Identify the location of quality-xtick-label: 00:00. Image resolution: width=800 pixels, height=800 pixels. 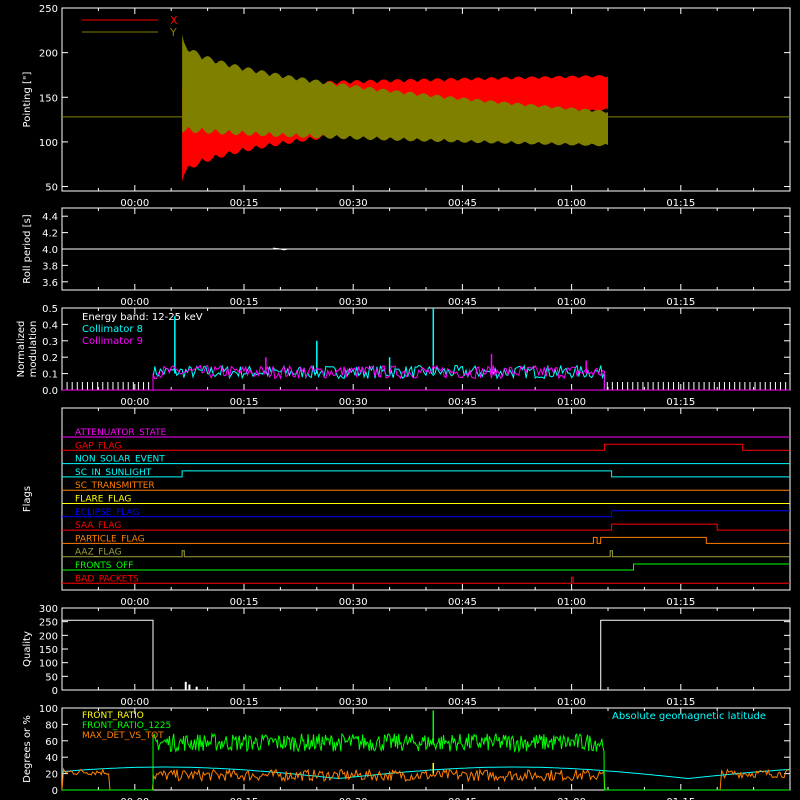
(134, 702).